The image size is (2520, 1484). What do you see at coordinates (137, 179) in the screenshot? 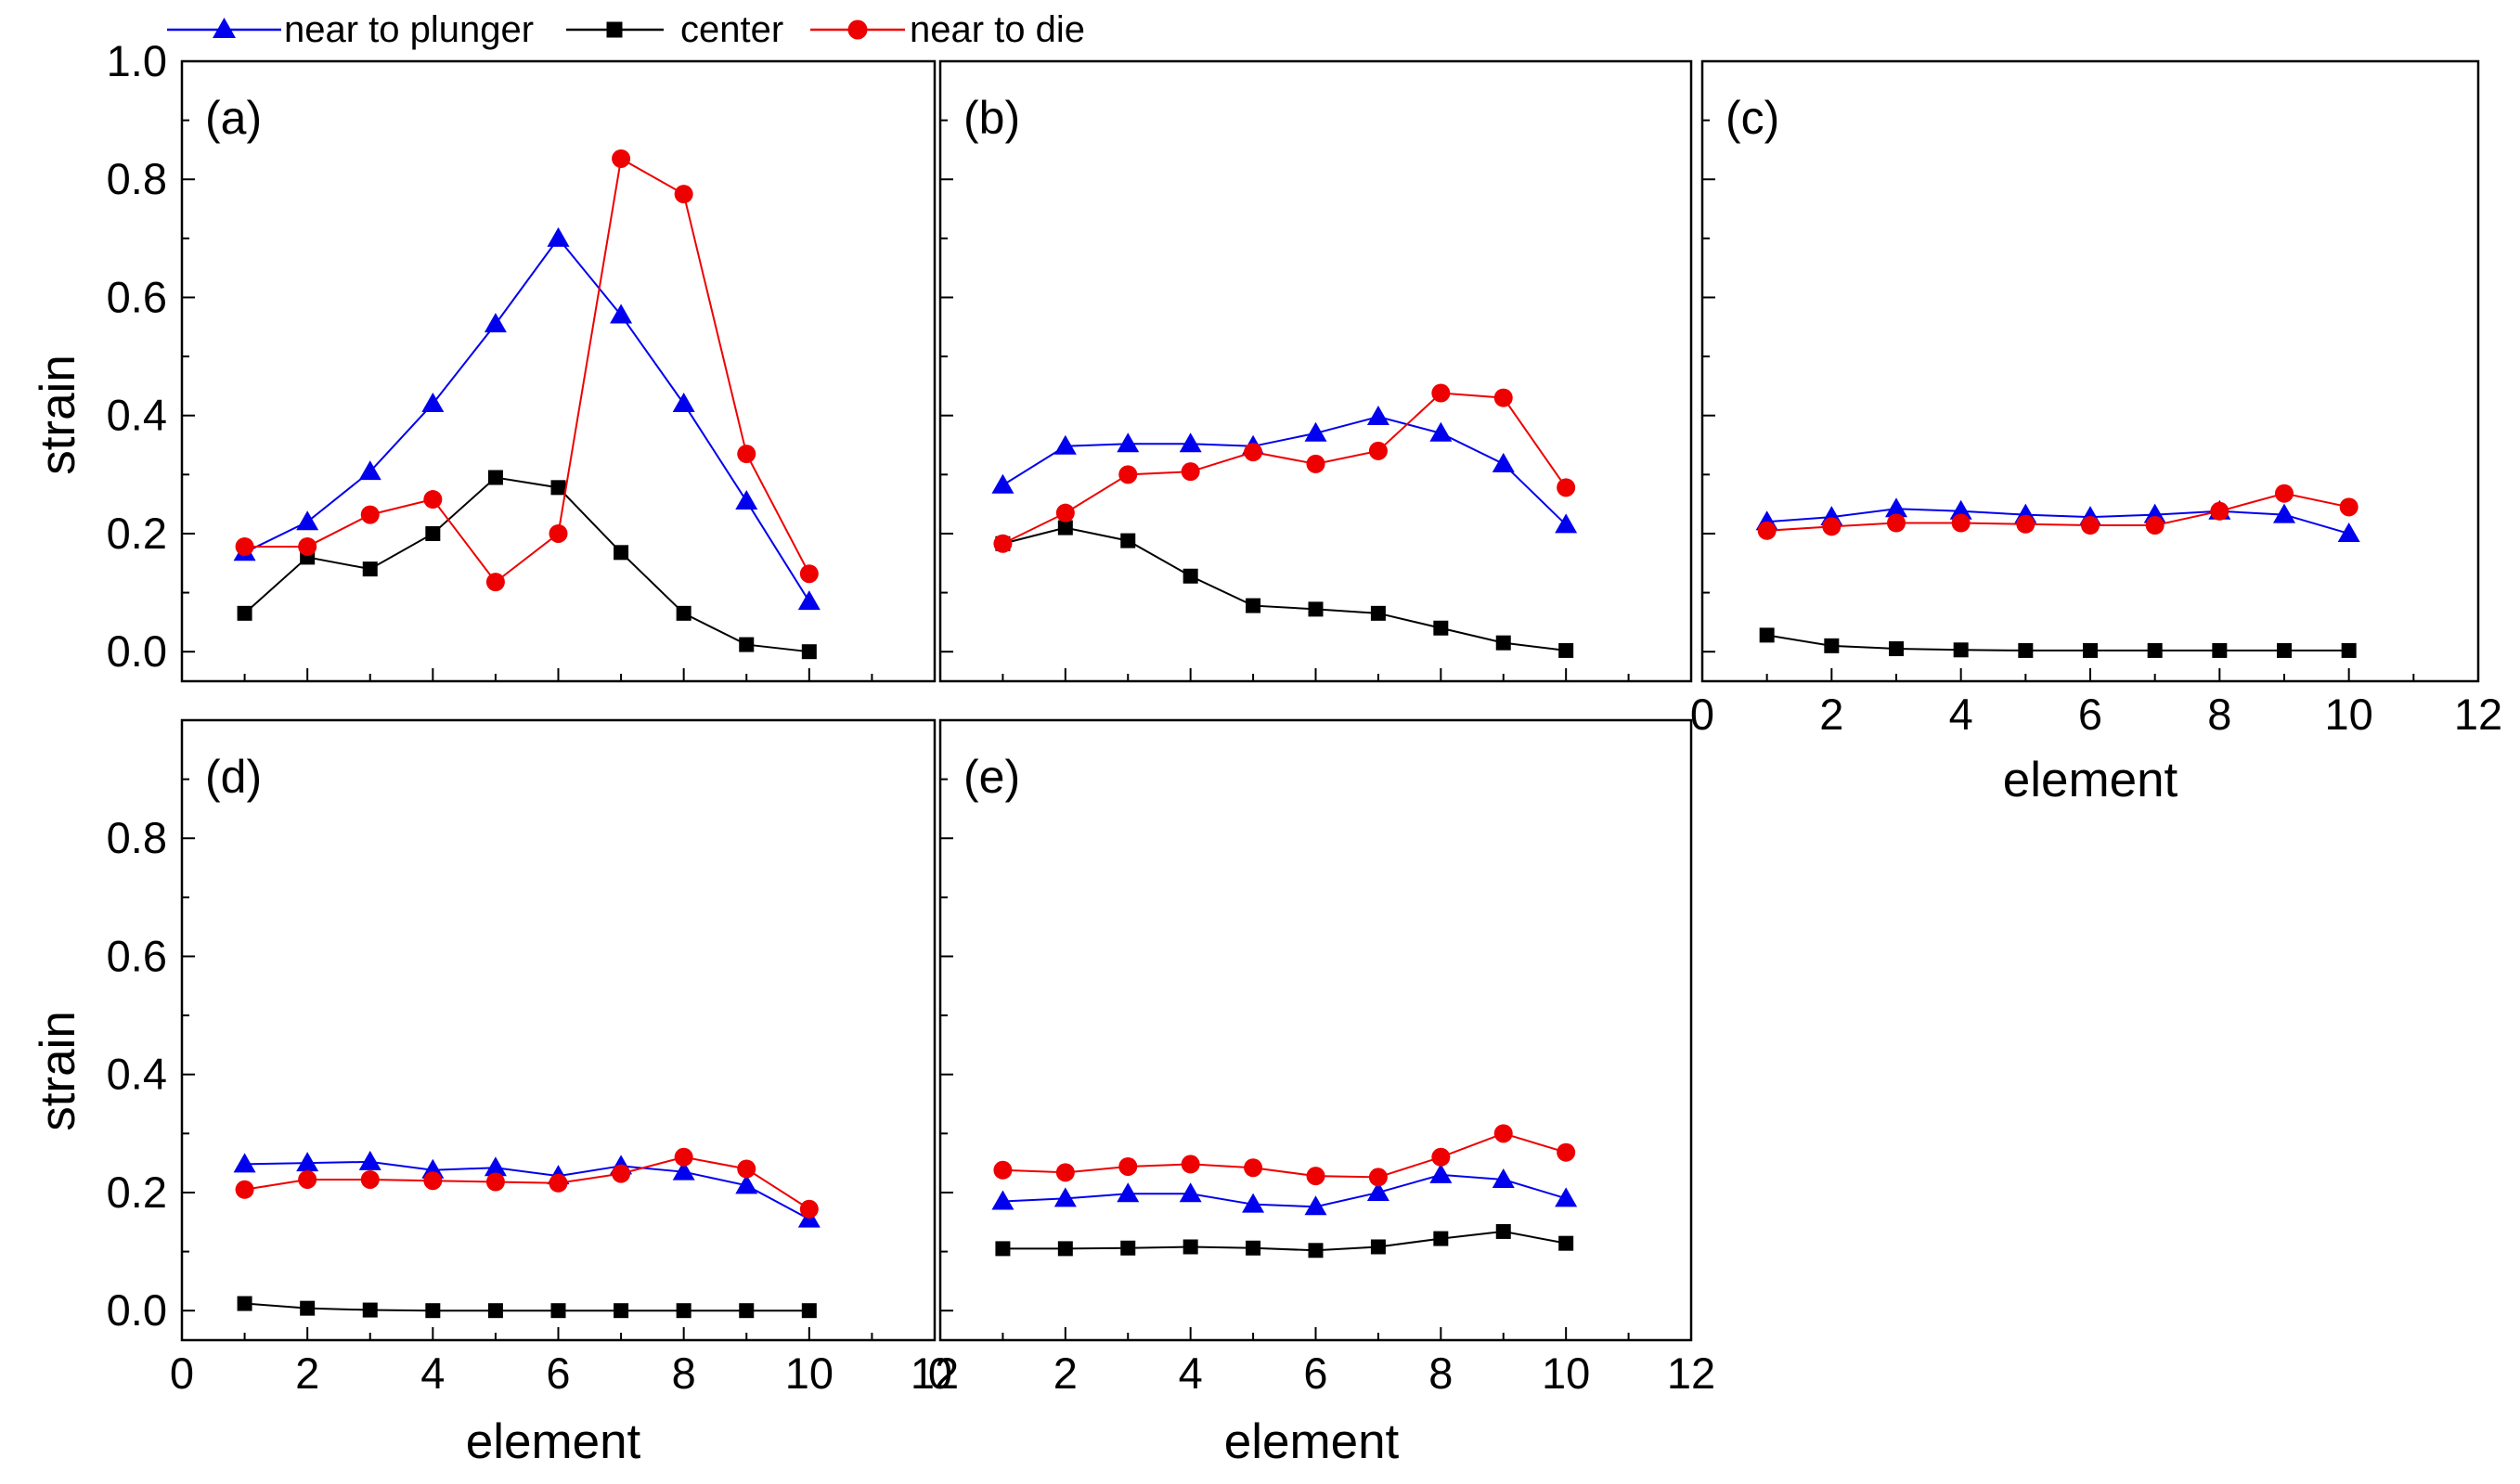
I see `y-tick-label-a: 0.8` at bounding box center [137, 179].